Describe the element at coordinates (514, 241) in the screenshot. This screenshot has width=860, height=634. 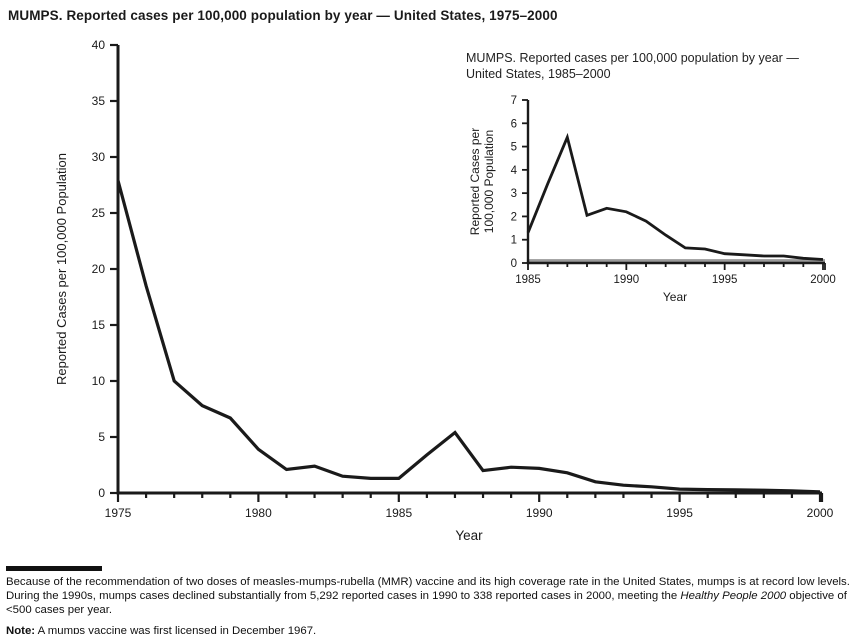
I see `y-tick-label: 1` at that location.